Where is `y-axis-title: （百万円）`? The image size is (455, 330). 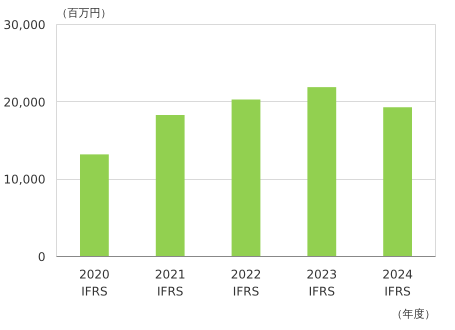 y-axis-title: （百万円） is located at coordinates (84, 14).